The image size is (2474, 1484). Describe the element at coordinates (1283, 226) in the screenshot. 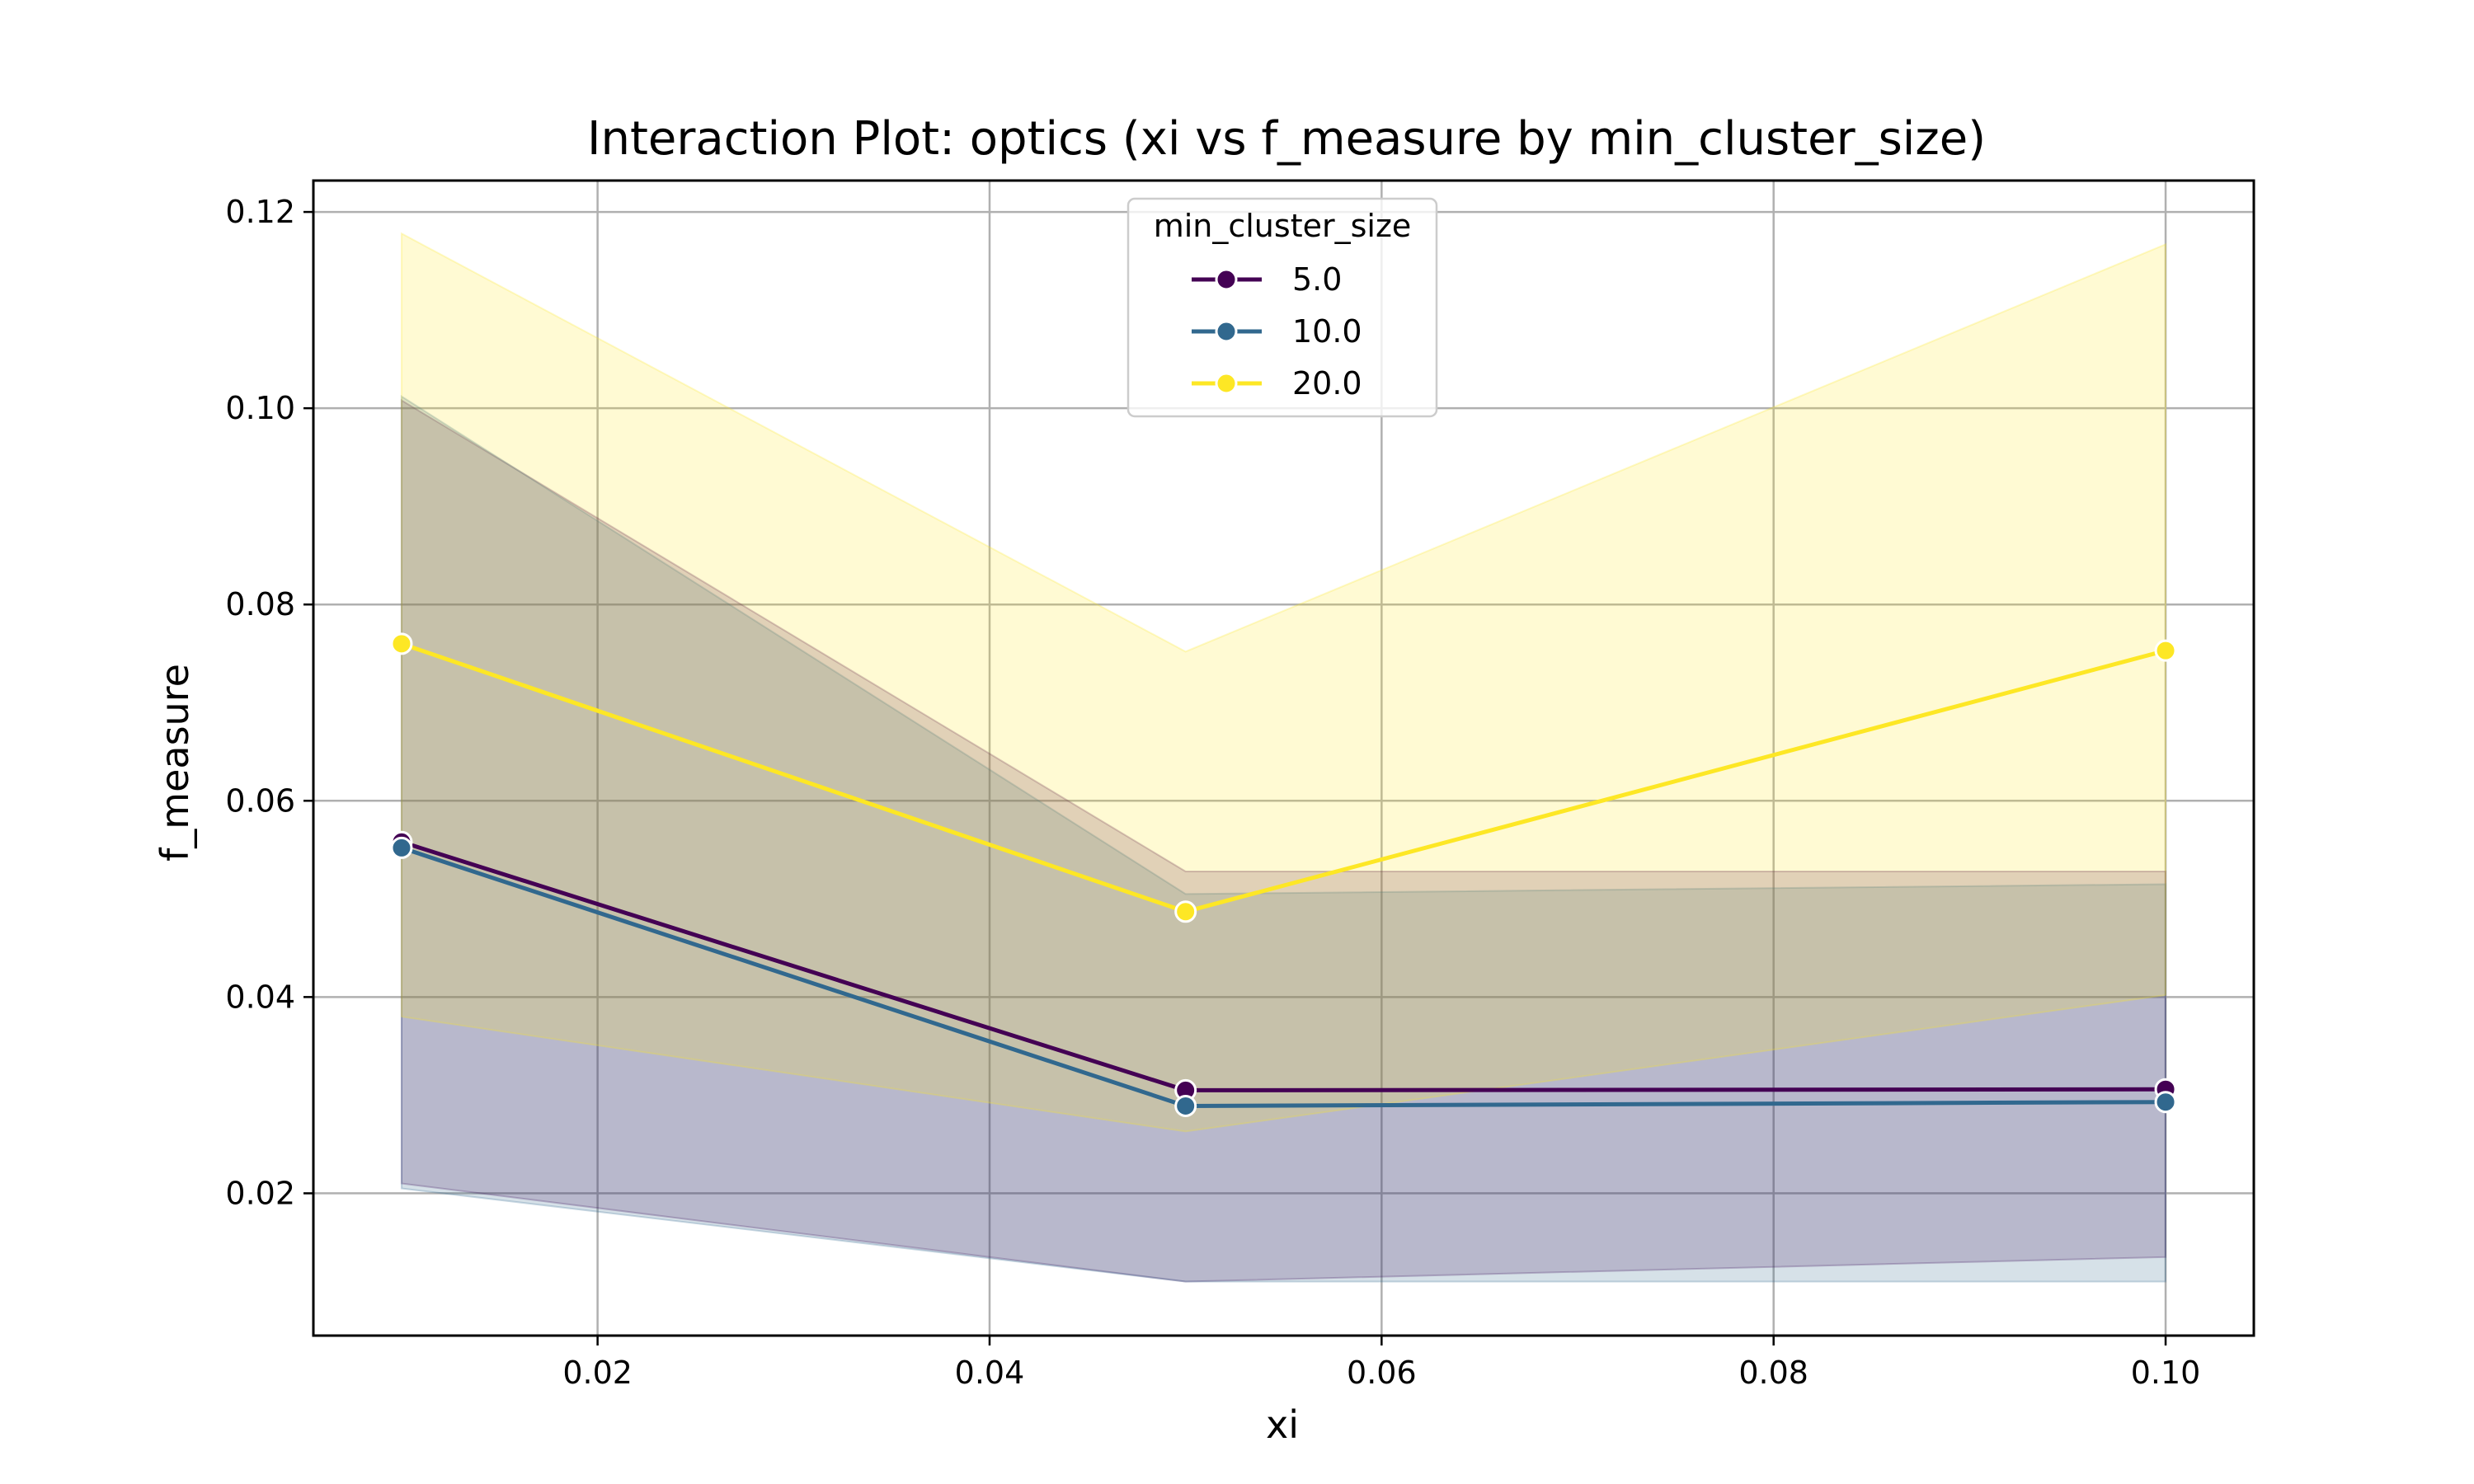

I see `legend-title: min_cluster_size` at that location.